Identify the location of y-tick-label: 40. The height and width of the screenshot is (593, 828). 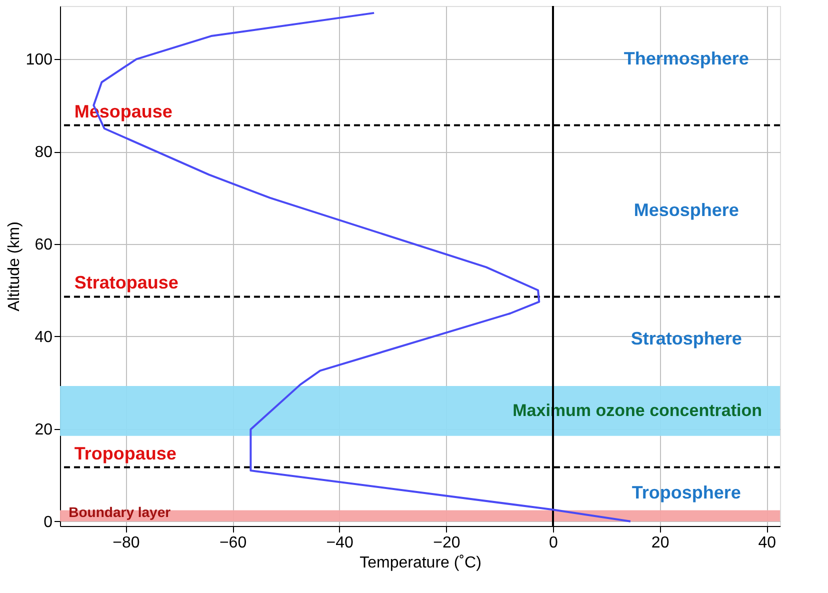
(43, 337).